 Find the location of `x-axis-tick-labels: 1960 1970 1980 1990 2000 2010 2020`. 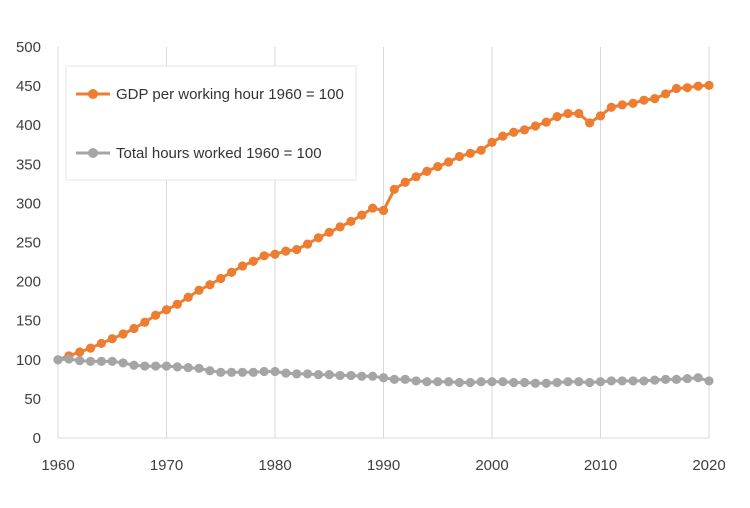

x-axis-tick-labels: 1960 1970 1980 1990 2000 2010 2020 is located at coordinates (383, 465).